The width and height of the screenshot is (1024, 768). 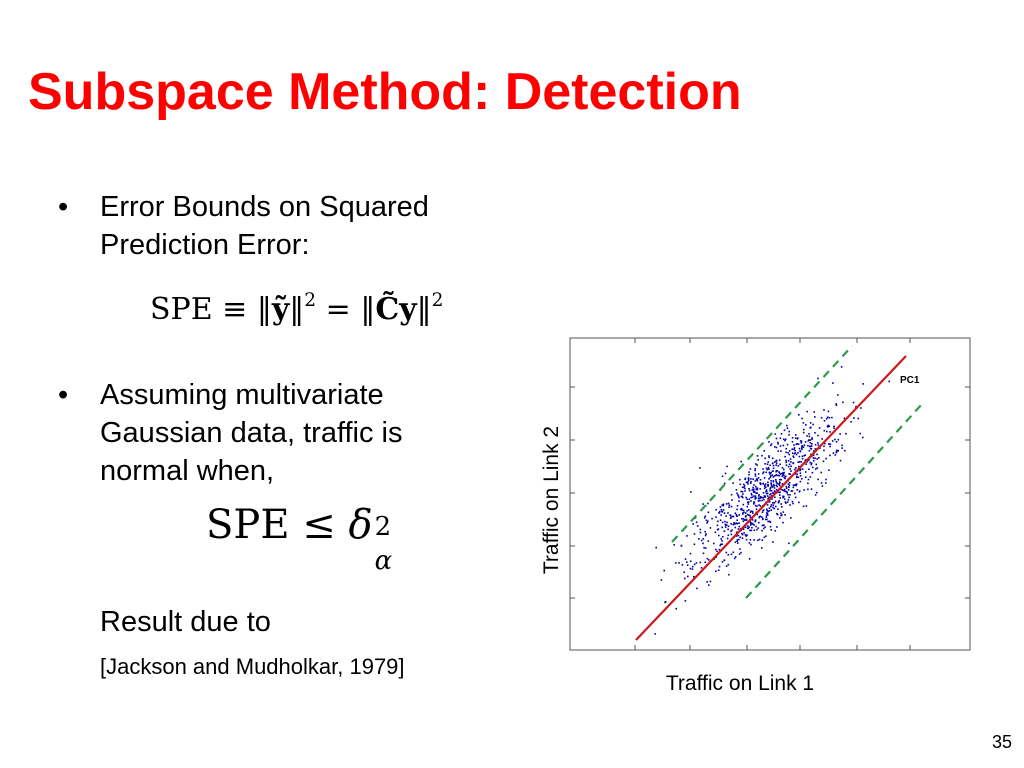 What do you see at coordinates (242, 395) in the screenshot?
I see `bullet-line: Assuming multivariate` at bounding box center [242, 395].